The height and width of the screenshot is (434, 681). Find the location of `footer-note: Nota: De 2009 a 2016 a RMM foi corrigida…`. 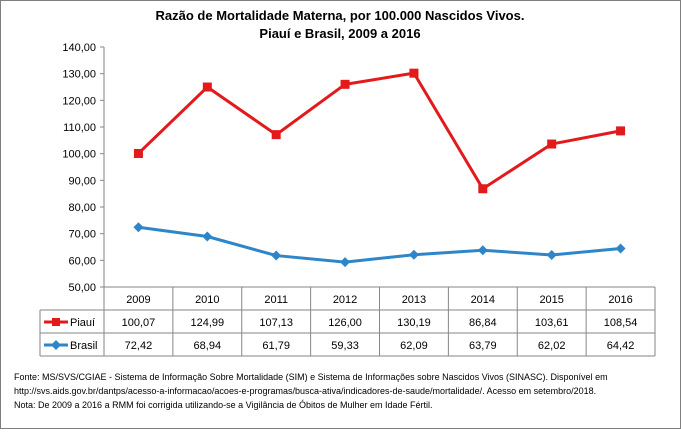

footer-note: Nota: De 2009 a 2016 a RMM foi corrigida… is located at coordinates (223, 405).